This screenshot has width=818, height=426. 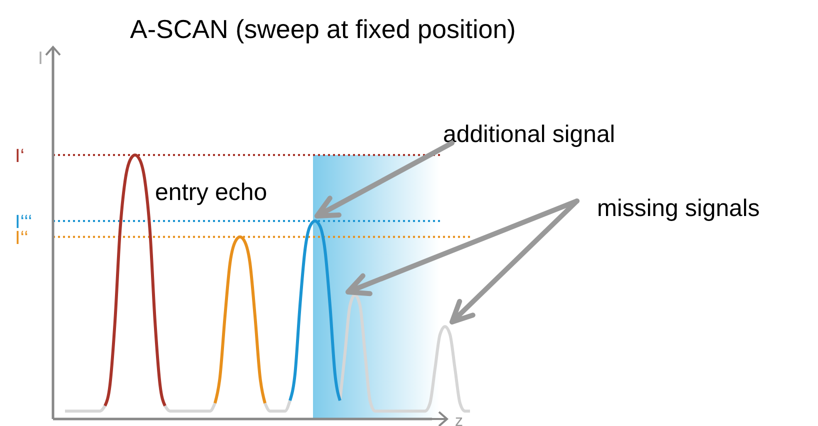 I want to click on y-axis-title: I, so click(x=40, y=58).